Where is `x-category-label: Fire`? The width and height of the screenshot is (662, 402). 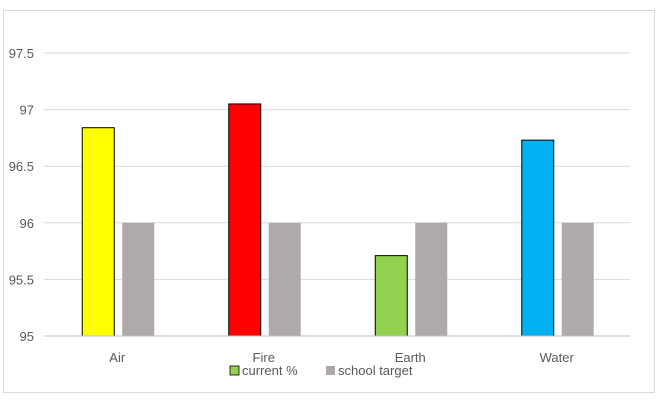 x-category-label: Fire is located at coordinates (264, 357).